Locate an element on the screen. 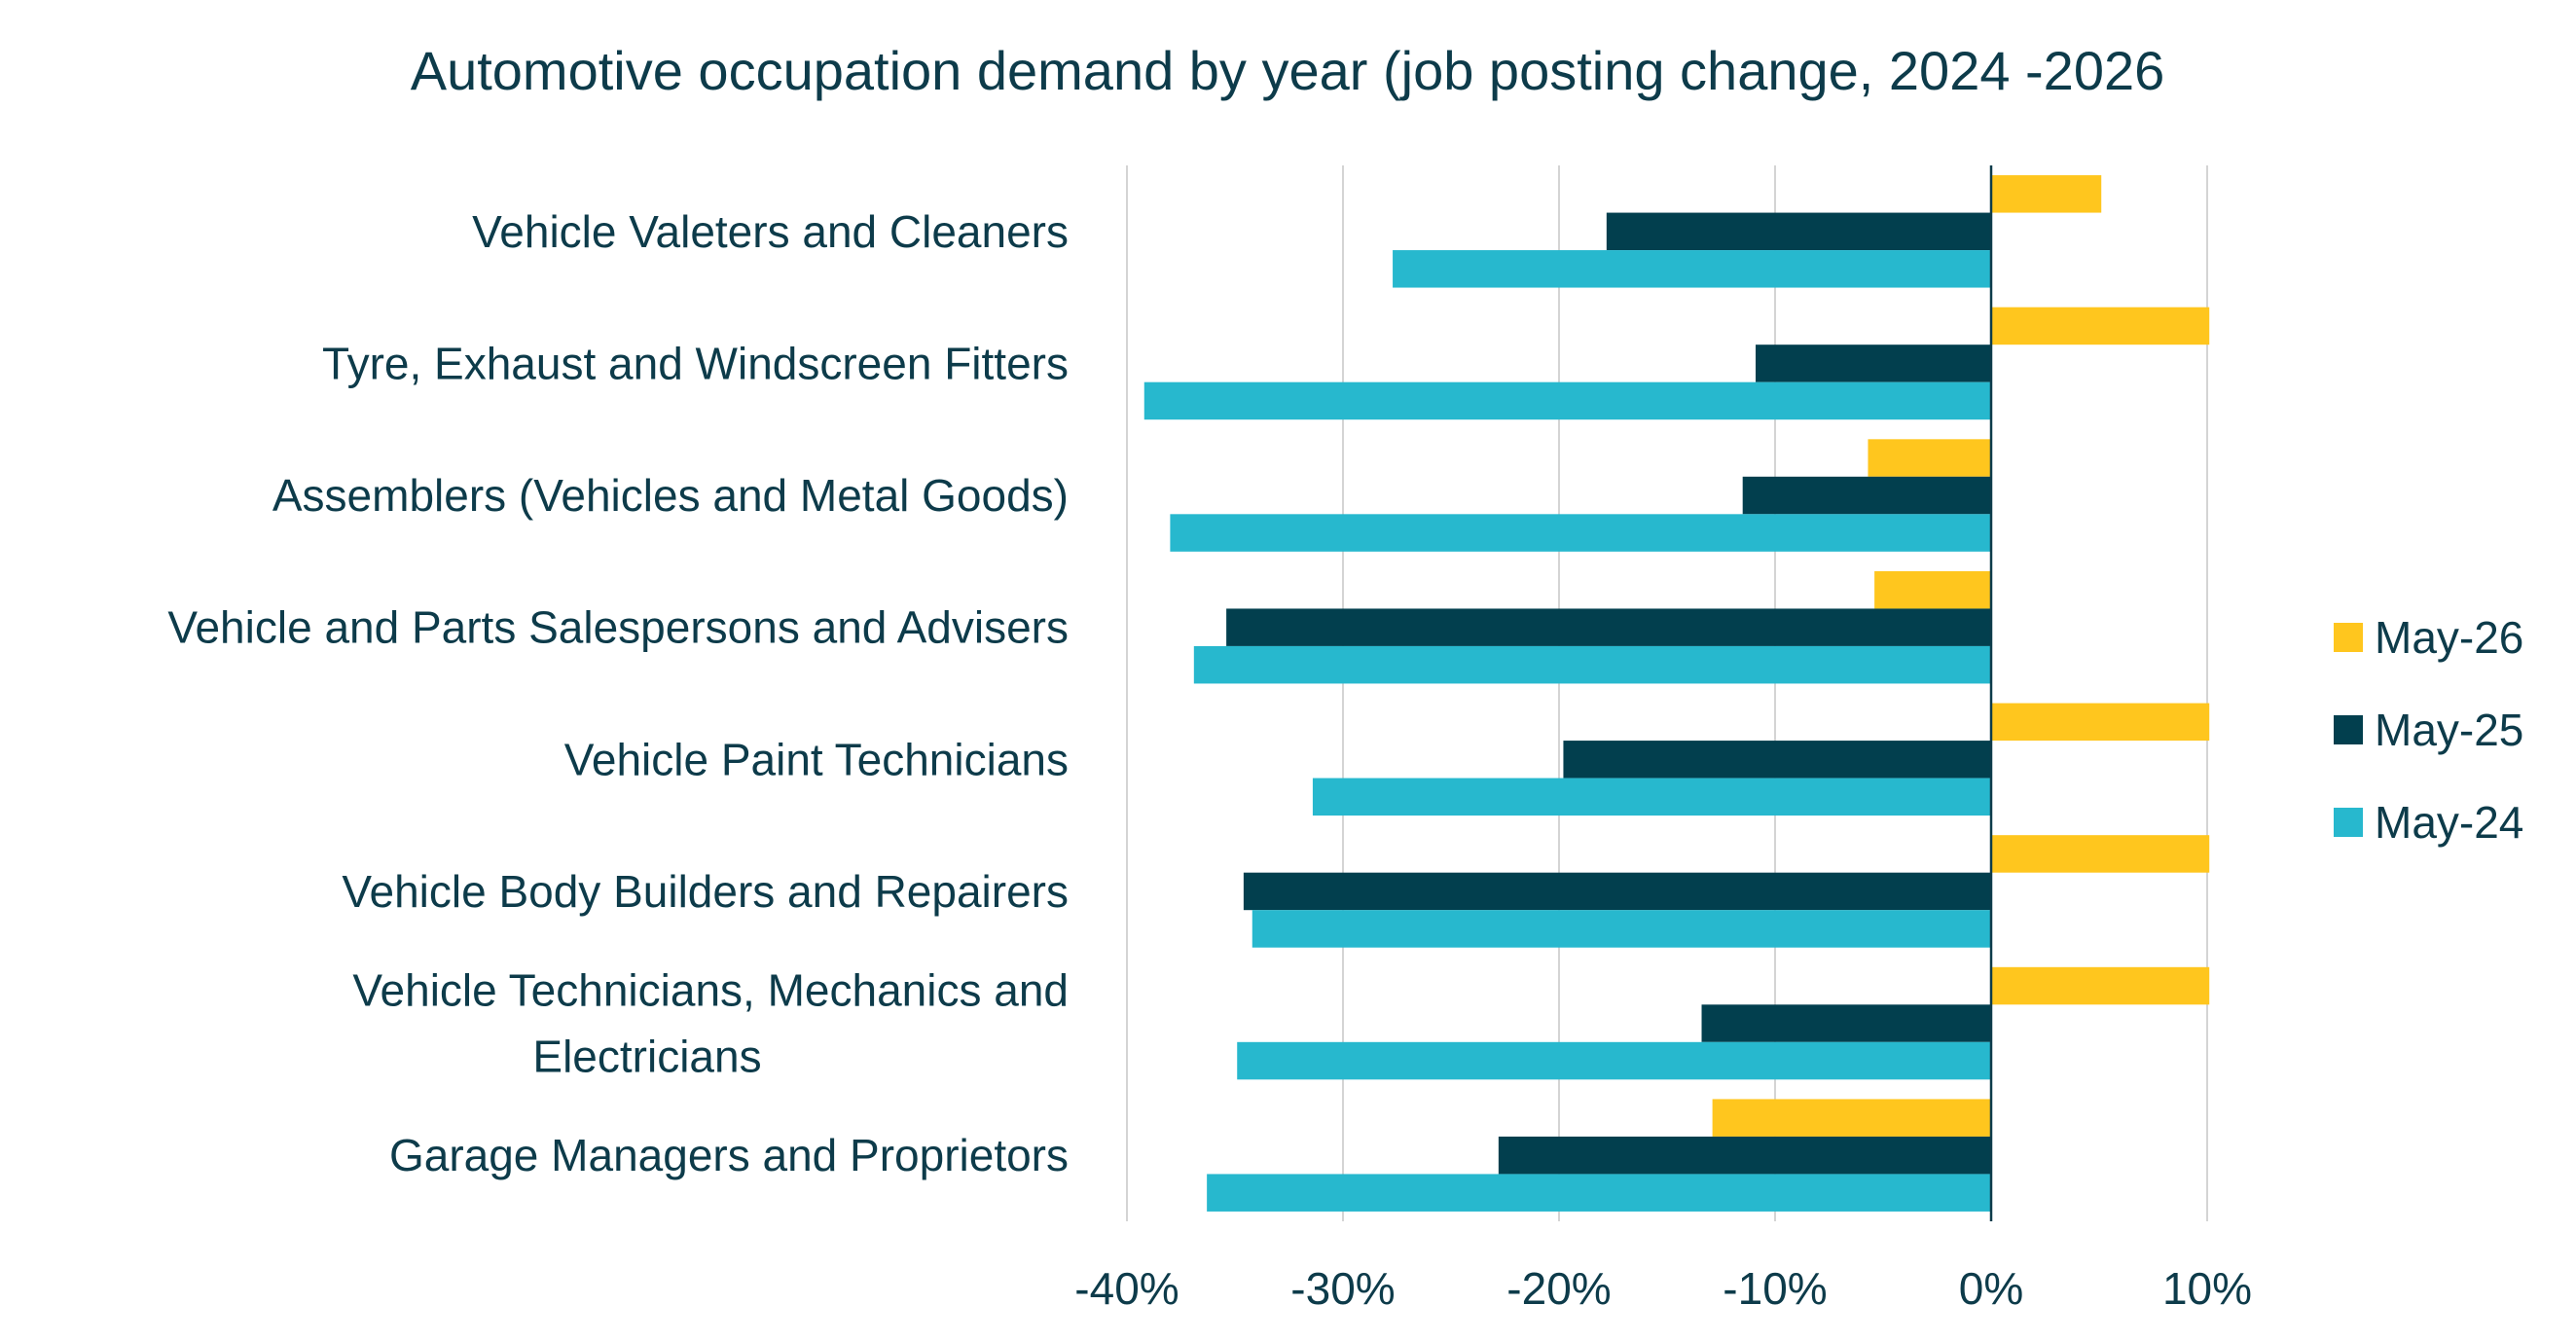 The image size is (2576, 1341). category-label-0-line-0: Vehicle Valeters and Cleaners is located at coordinates (770, 232).